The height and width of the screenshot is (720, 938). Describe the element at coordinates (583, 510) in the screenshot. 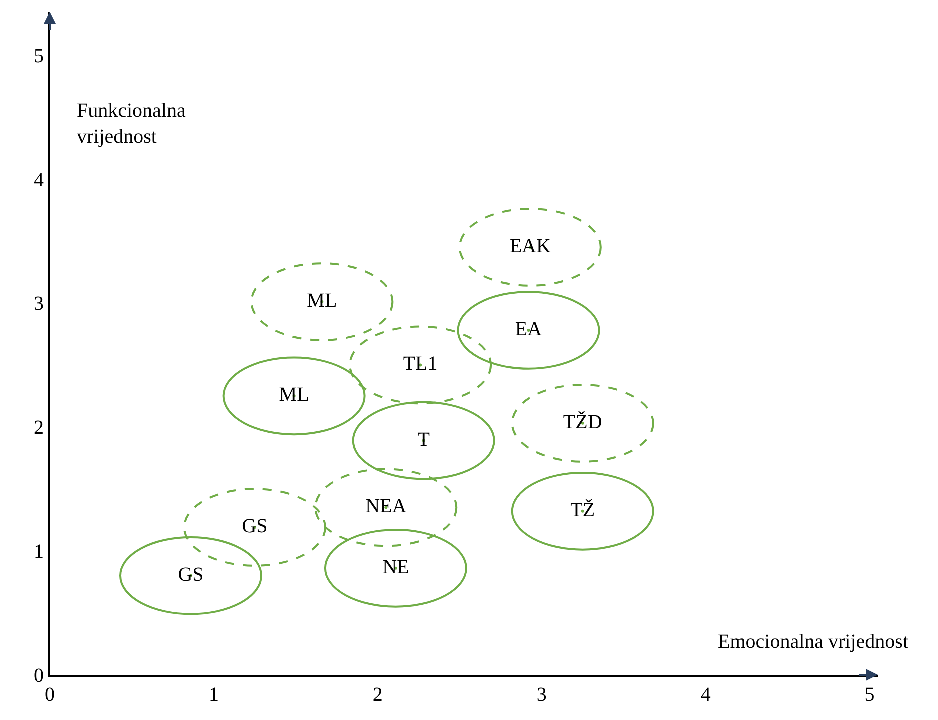

I see `data-label: TŽ` at that location.